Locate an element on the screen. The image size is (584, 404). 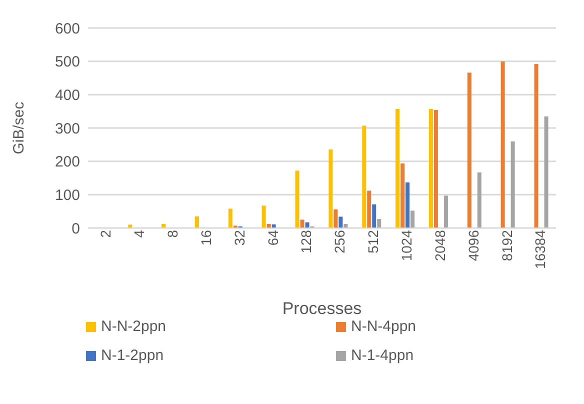
x-tick-label: 512 is located at coordinates (373, 242).